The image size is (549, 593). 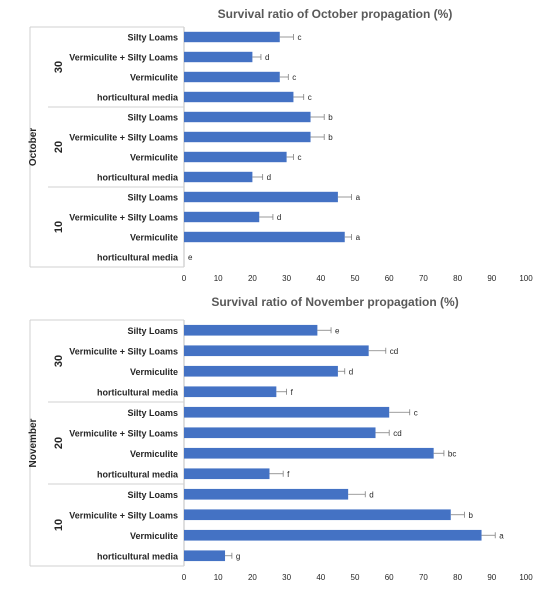 I want to click on significance-letter: bc, so click(x=452, y=453).